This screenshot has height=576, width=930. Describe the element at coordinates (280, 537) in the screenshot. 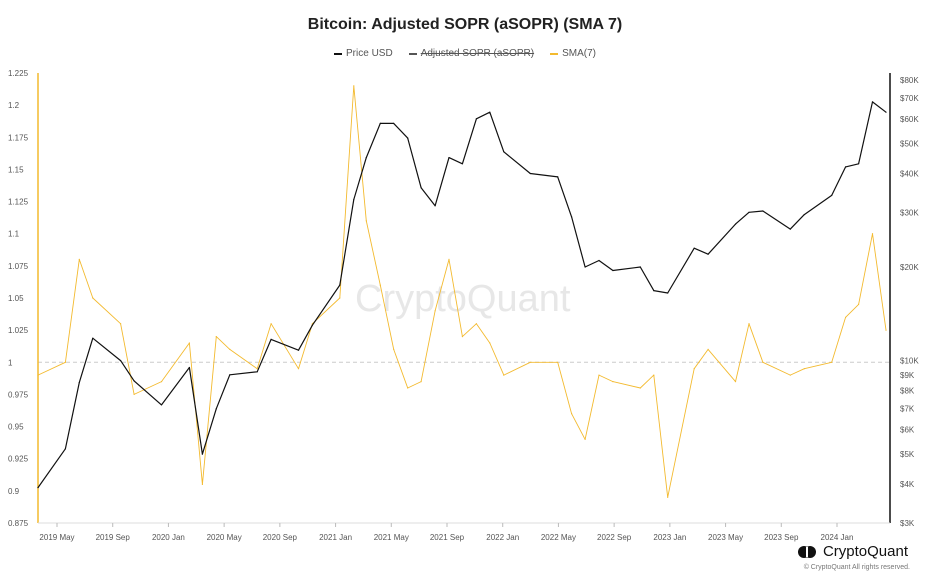

I see `x-tick-label: 2020 Sep` at that location.